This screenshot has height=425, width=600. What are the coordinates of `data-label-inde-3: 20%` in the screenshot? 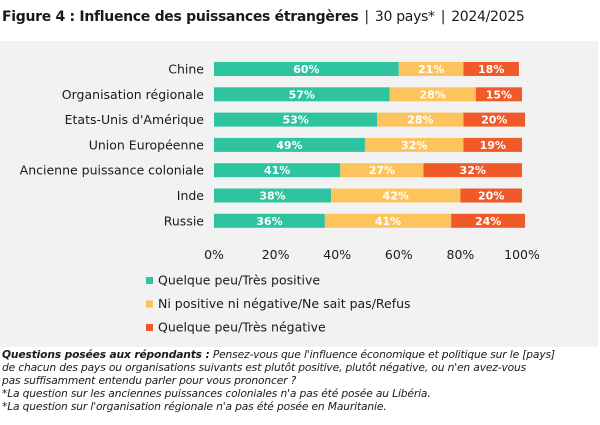 It's located at (491, 196).